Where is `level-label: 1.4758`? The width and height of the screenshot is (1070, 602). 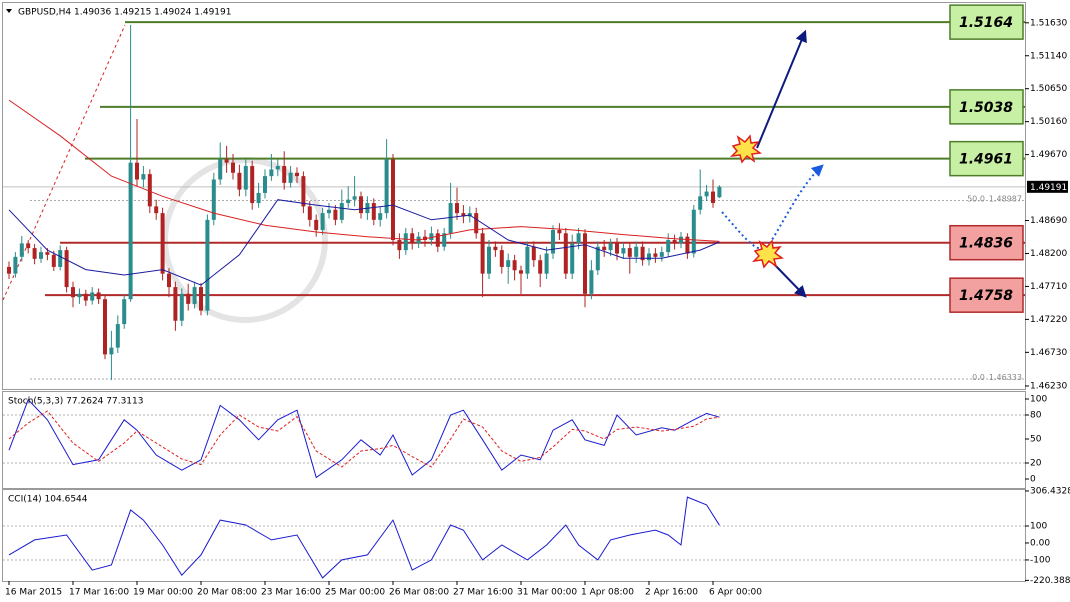
level-label: 1.4758 is located at coordinates (986, 296).